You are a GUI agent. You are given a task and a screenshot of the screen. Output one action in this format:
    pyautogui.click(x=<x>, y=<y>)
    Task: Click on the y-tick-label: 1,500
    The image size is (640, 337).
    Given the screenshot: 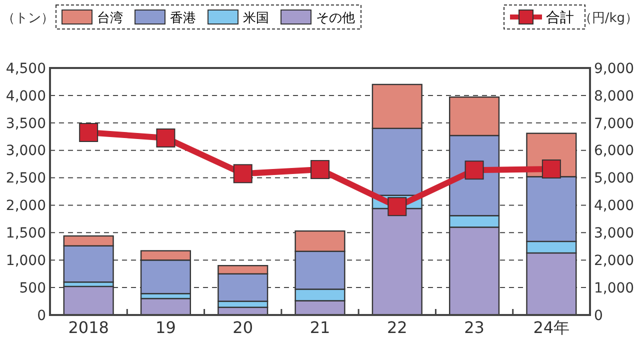 What is the action you would take?
    pyautogui.click(x=26, y=234)
    